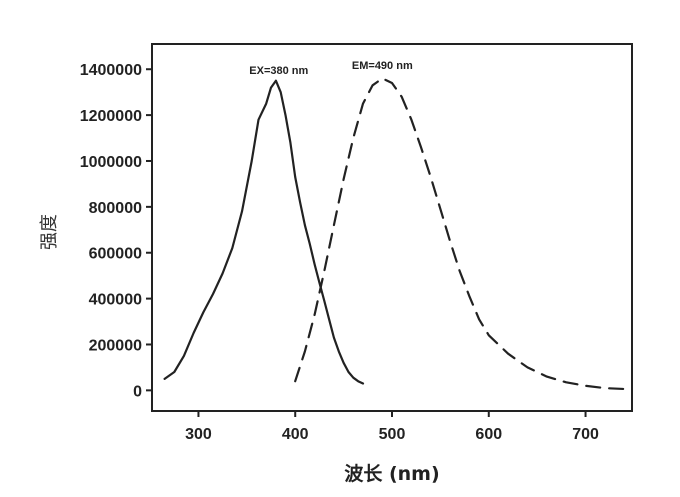 Image resolution: width=680 pixels, height=497 pixels. I want to click on y-tick-label: 200000, so click(115, 345).